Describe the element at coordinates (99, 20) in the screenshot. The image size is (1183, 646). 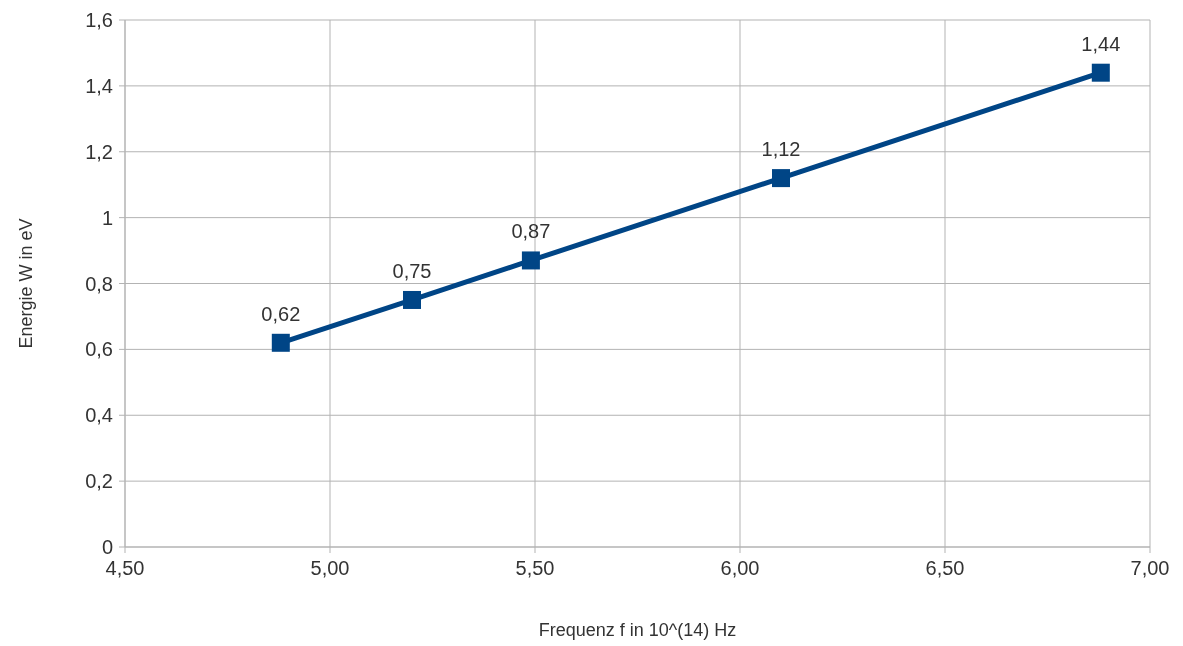
I see `y-tick-label: 1,6` at that location.